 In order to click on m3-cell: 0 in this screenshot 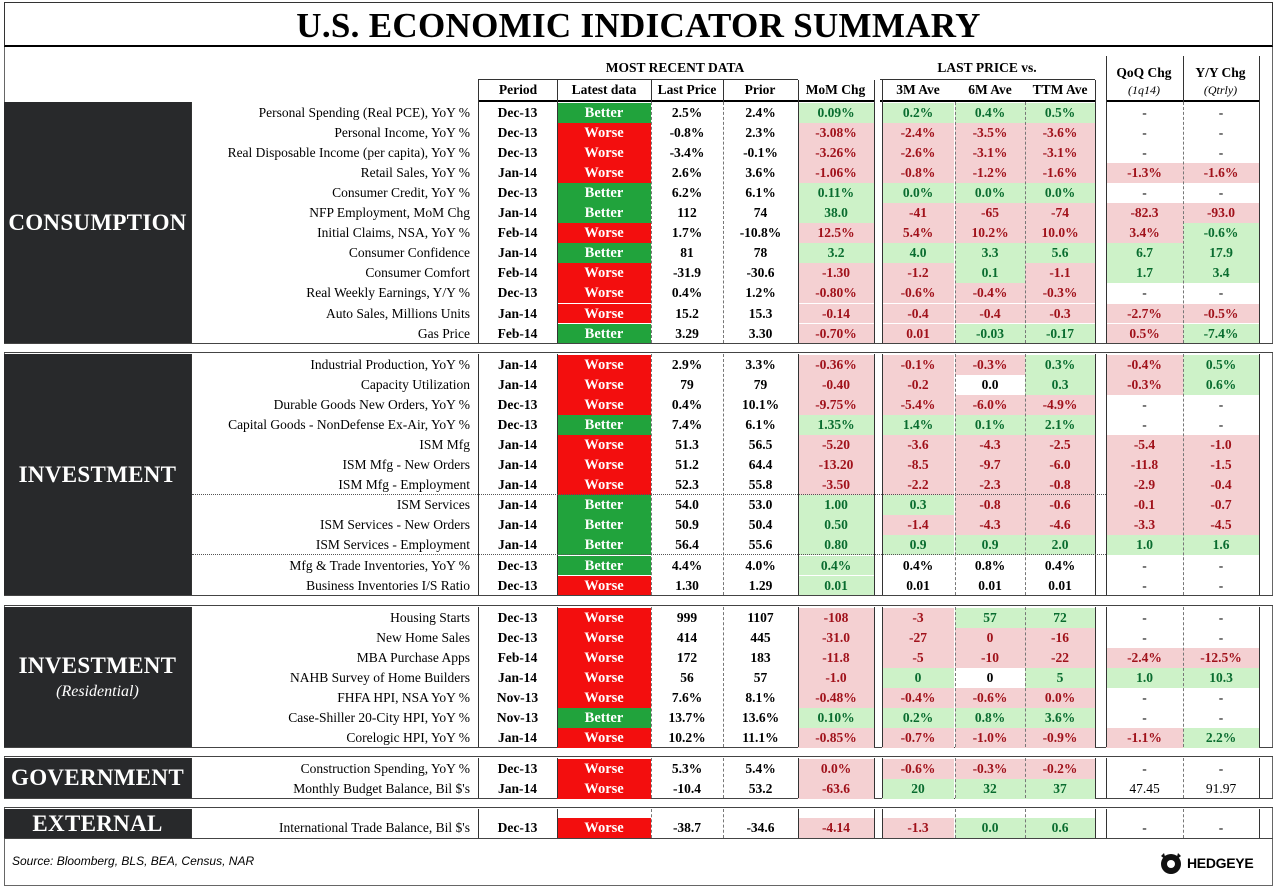, I will do `click(918, 678)`.